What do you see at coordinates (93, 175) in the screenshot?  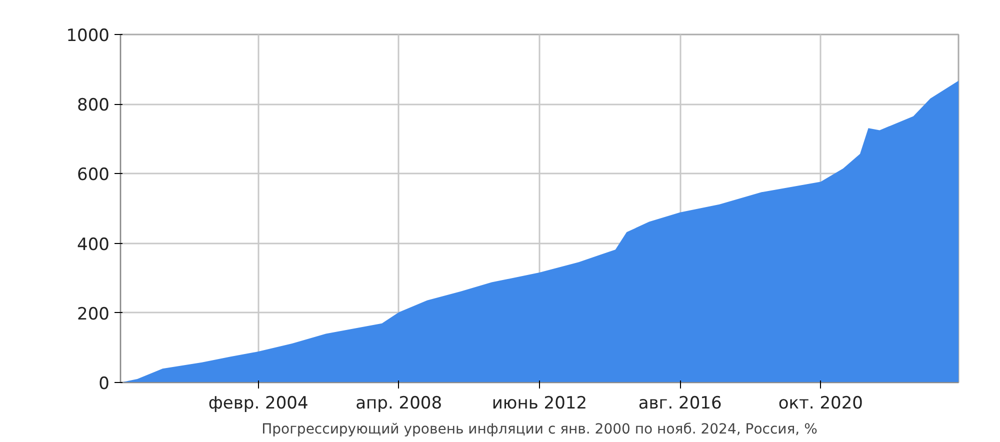 I see `y-tick-label: 600` at bounding box center [93, 175].